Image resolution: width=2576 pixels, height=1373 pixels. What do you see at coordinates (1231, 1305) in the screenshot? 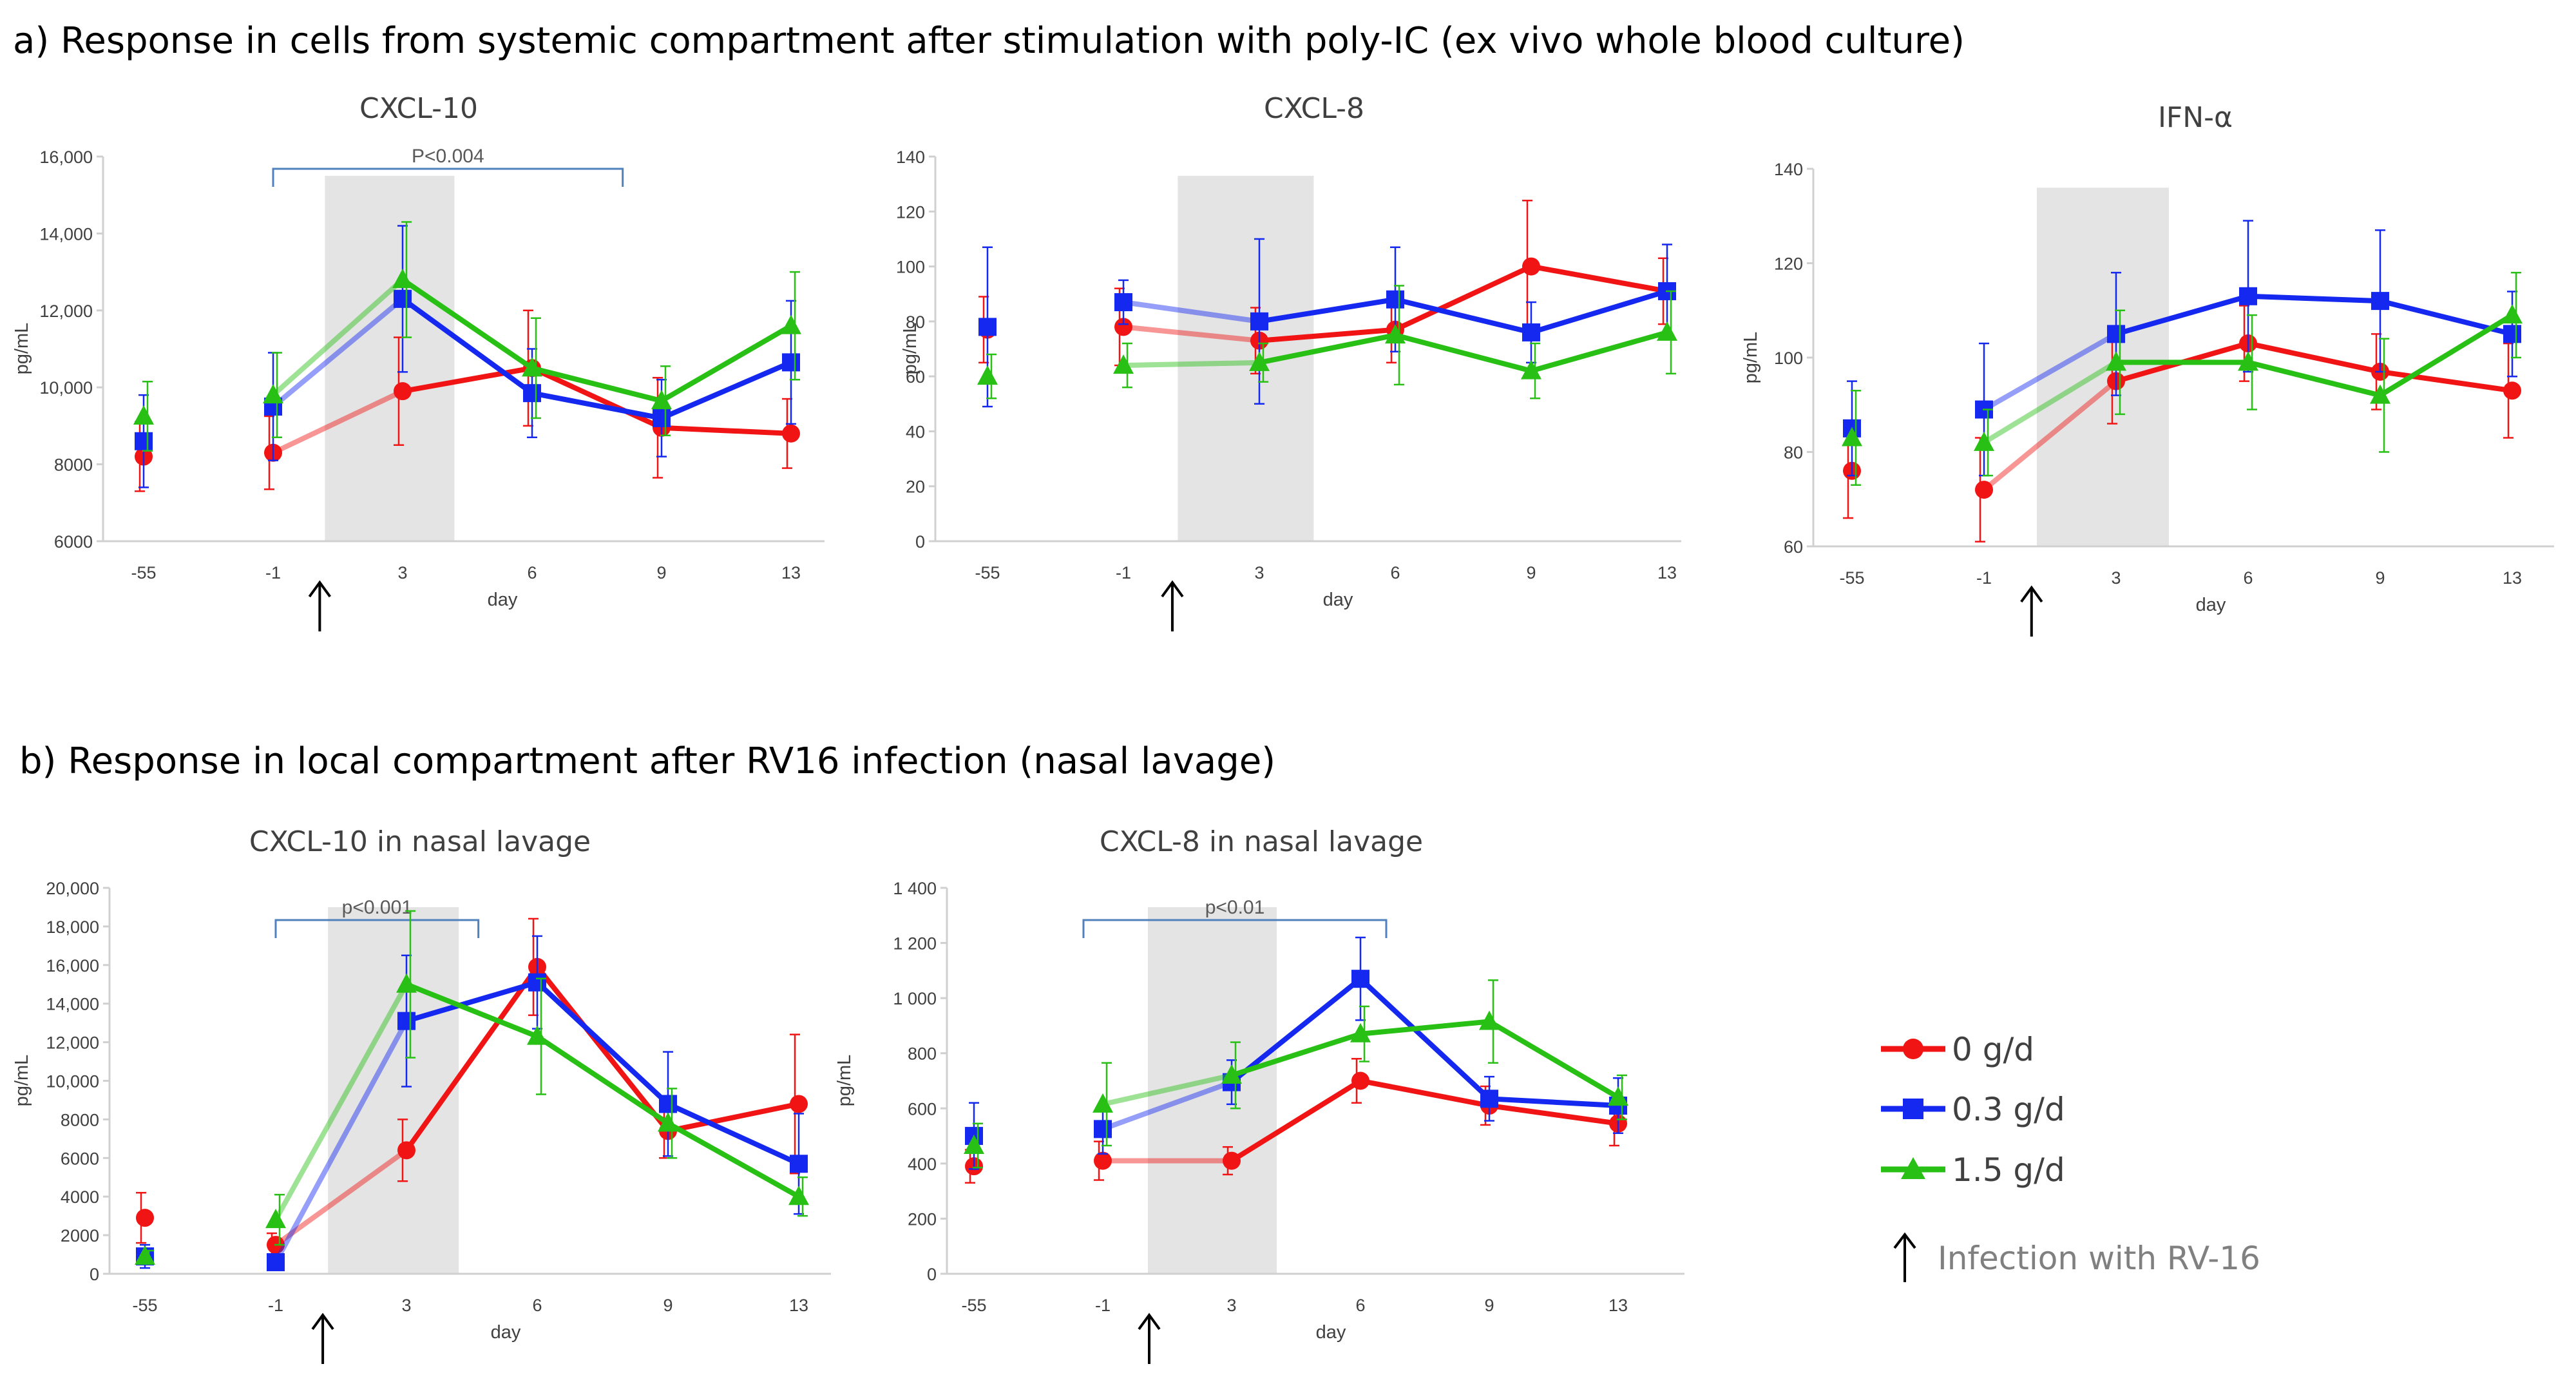
I see `x-tick-label: 3` at bounding box center [1231, 1305].